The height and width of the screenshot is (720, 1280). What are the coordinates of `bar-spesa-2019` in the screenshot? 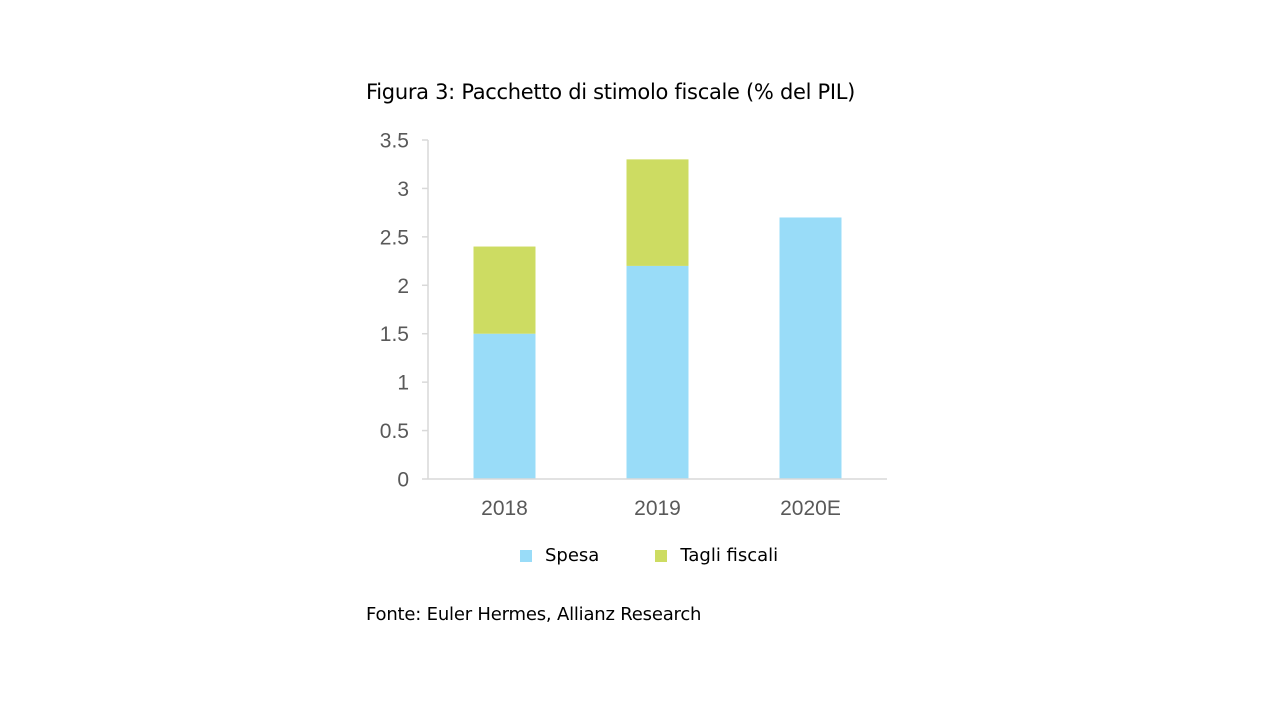 It's located at (657, 372).